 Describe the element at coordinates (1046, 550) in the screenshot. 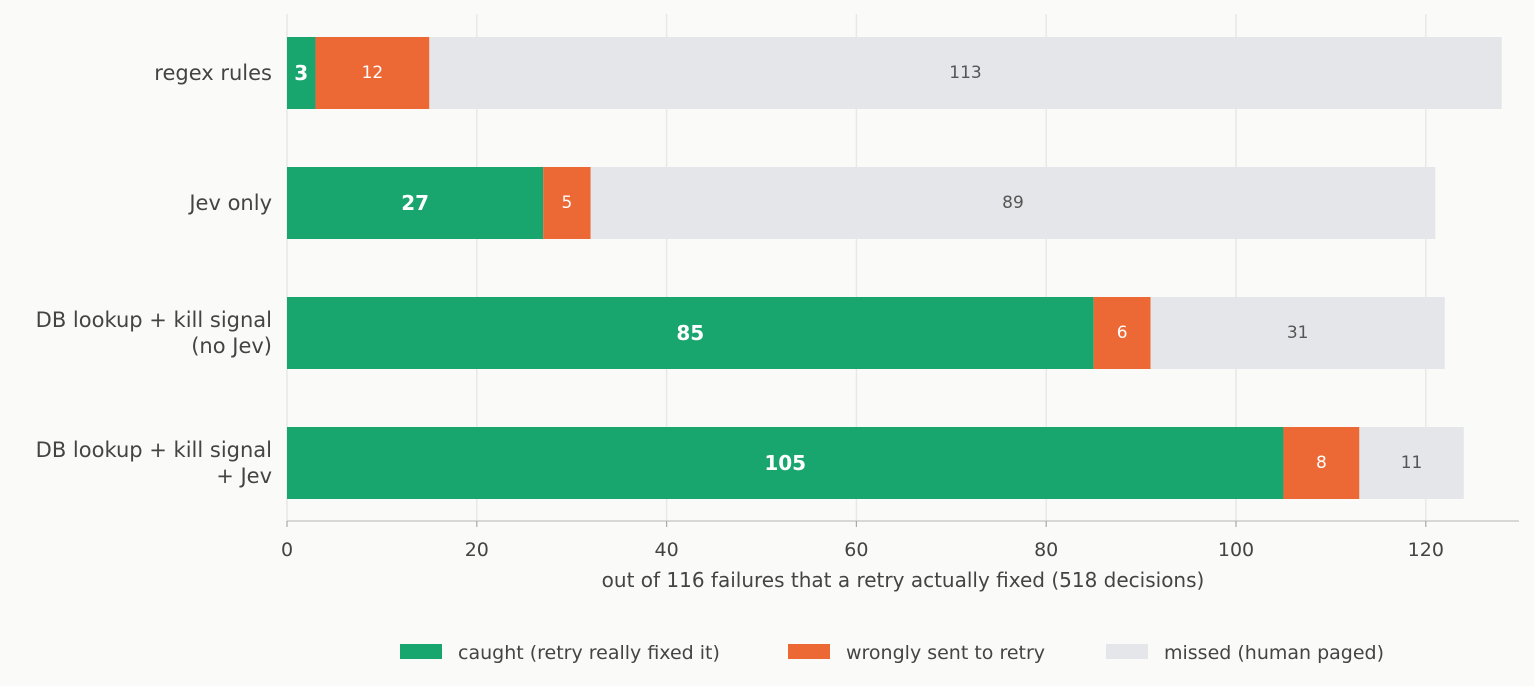

I see `x-tick-label: 80` at that location.